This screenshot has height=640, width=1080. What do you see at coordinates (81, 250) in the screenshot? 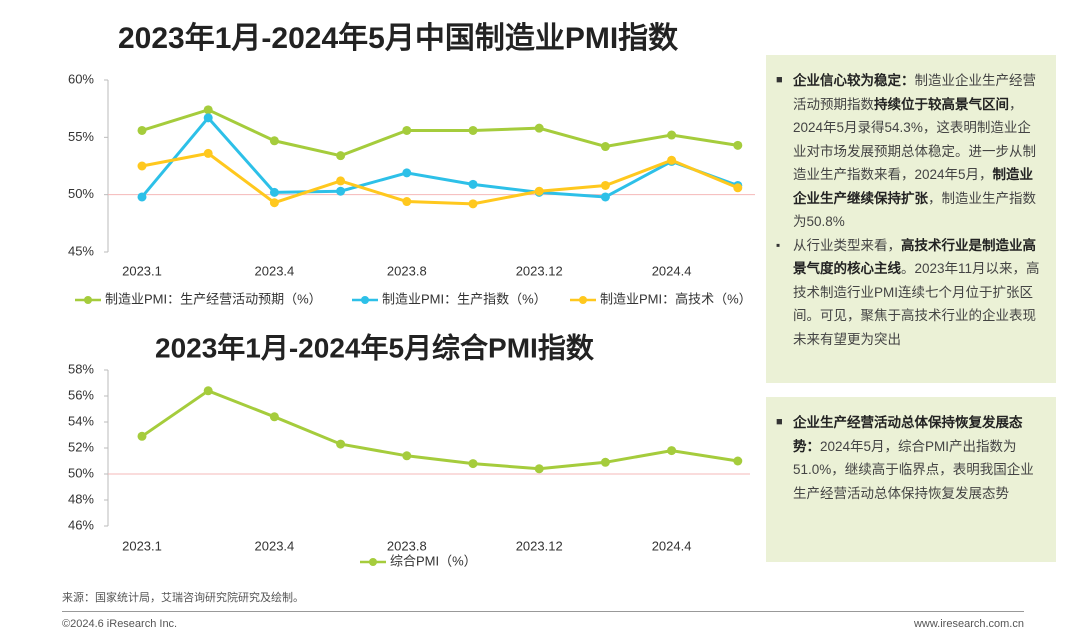
I see `y-tick-label: 45%` at bounding box center [81, 250].